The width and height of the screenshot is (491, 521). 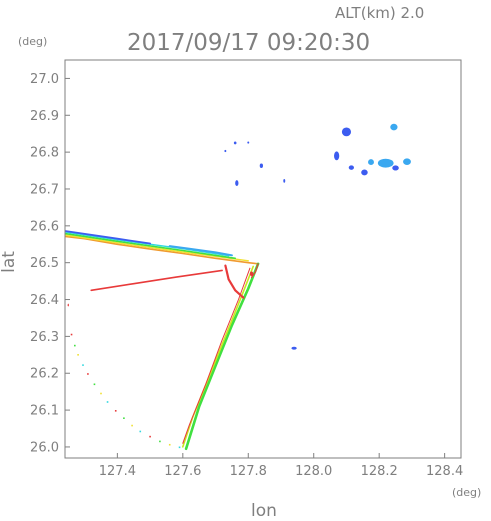 I want to click on x-unit-label: (deg), so click(x=466, y=492).